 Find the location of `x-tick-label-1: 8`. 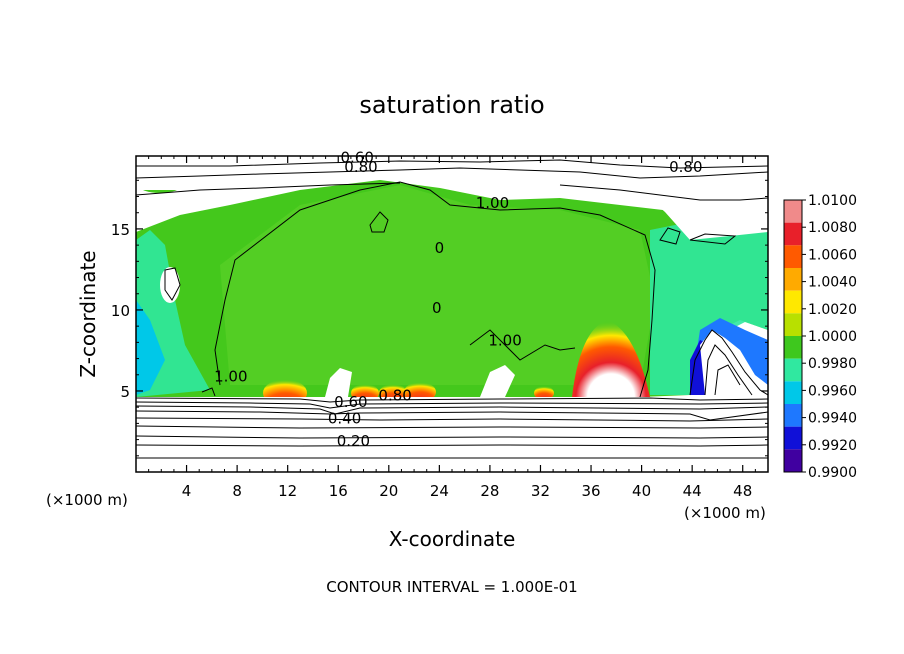

x-tick-label-1: 8 is located at coordinates (237, 491).